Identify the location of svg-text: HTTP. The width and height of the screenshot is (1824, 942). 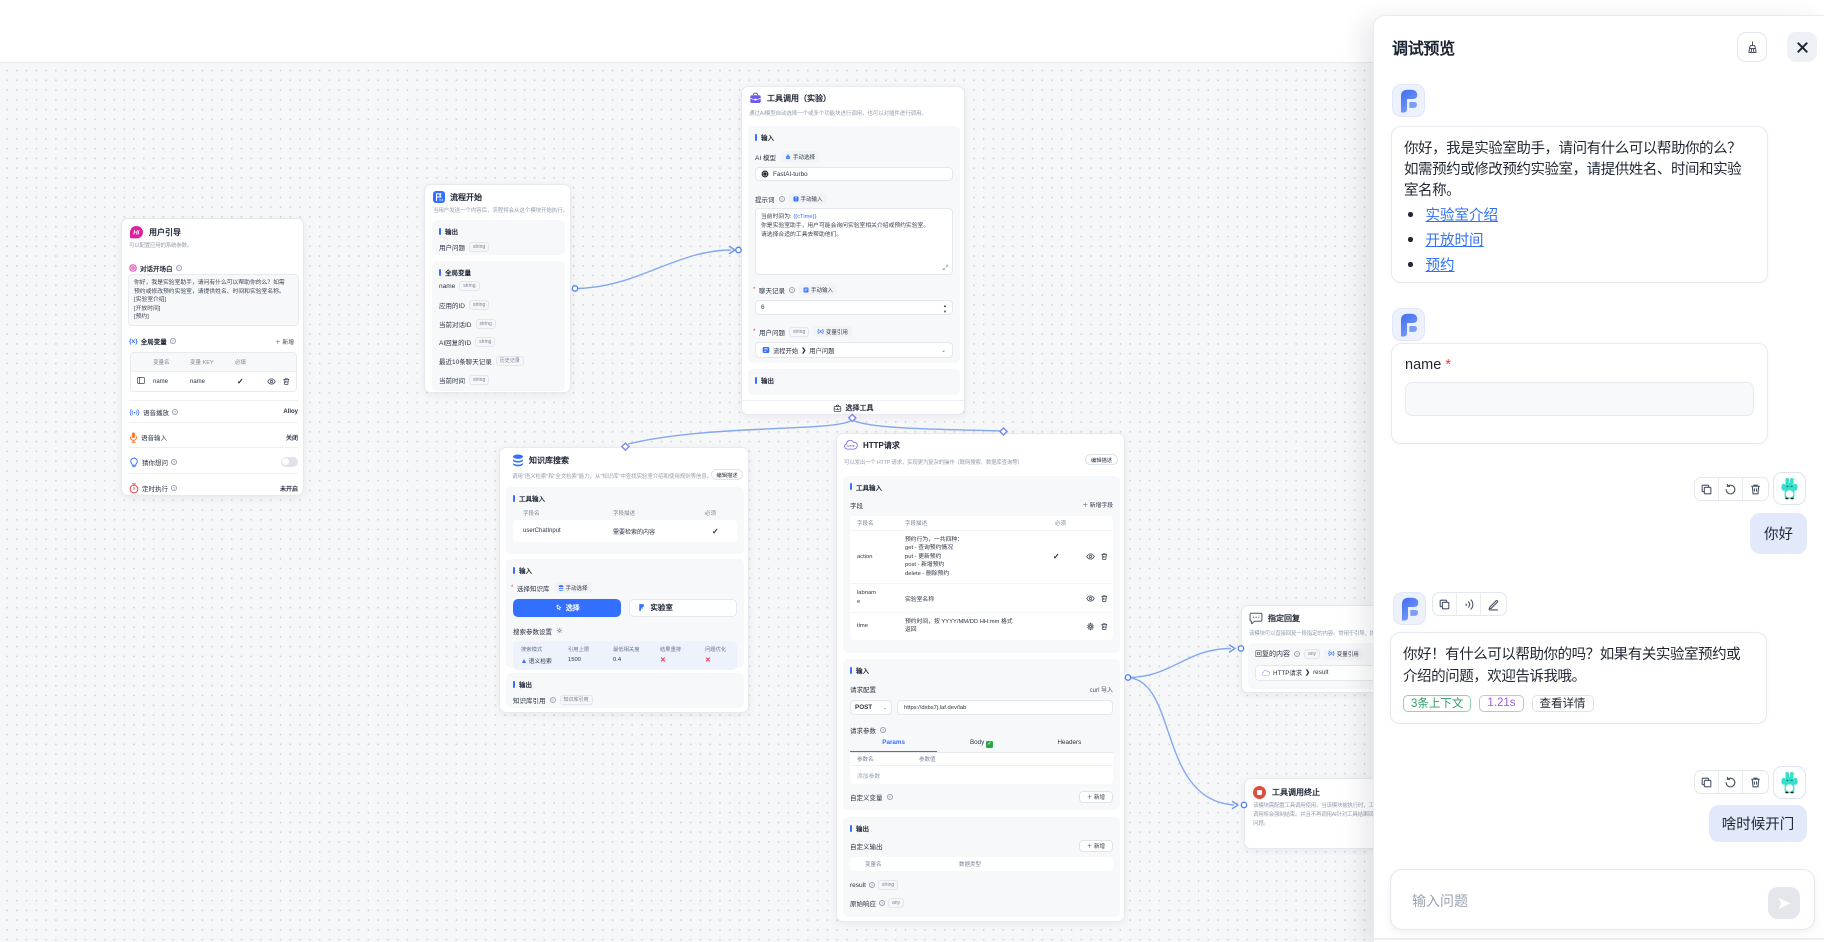
(851, 446).